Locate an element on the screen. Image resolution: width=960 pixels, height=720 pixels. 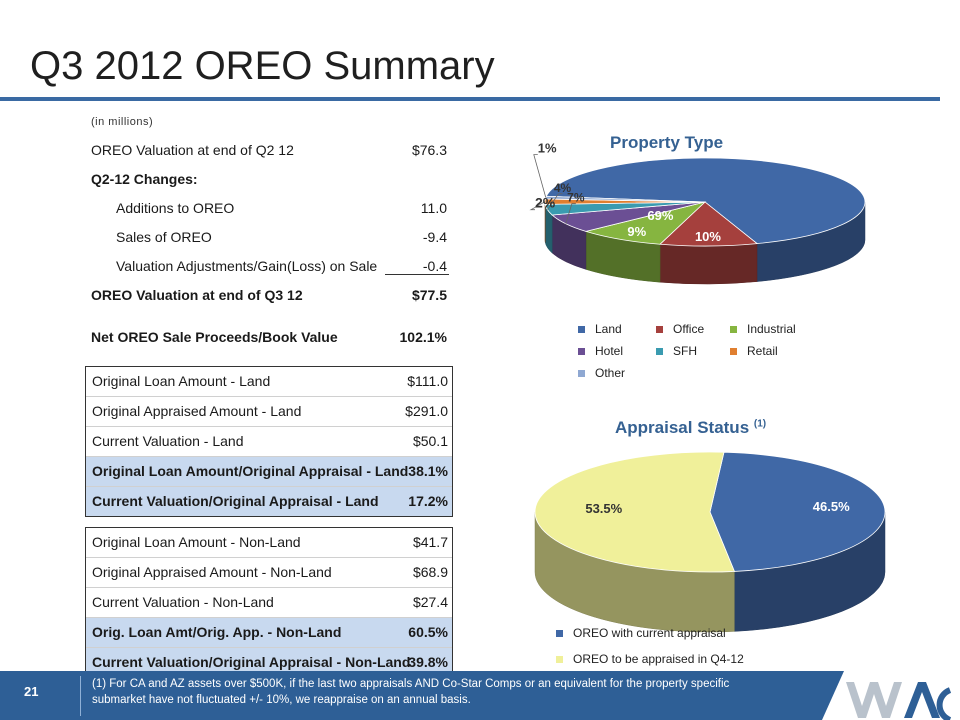
row-value: $68.9 is located at coordinates (430, 572).